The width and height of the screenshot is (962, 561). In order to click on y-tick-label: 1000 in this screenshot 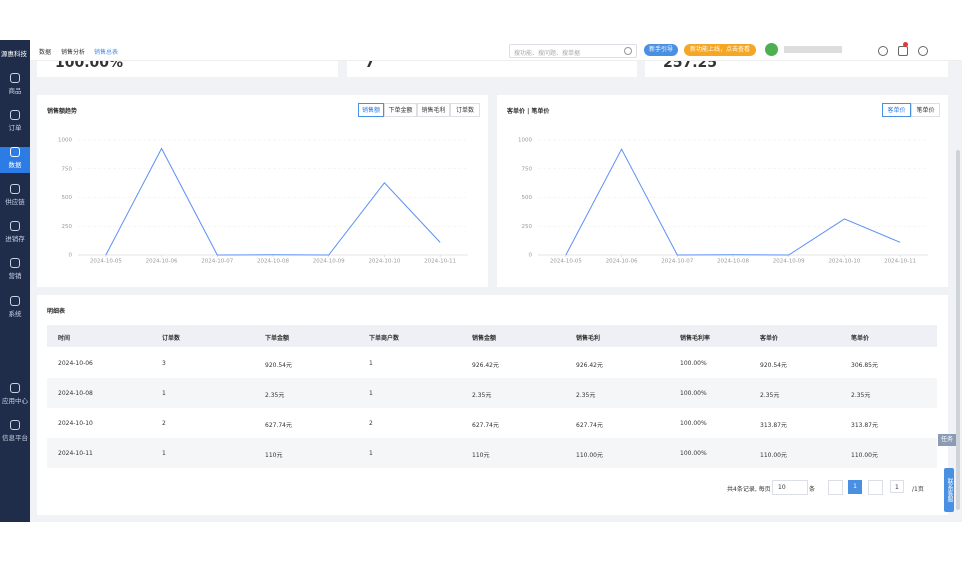, I will do `click(65, 141)`.